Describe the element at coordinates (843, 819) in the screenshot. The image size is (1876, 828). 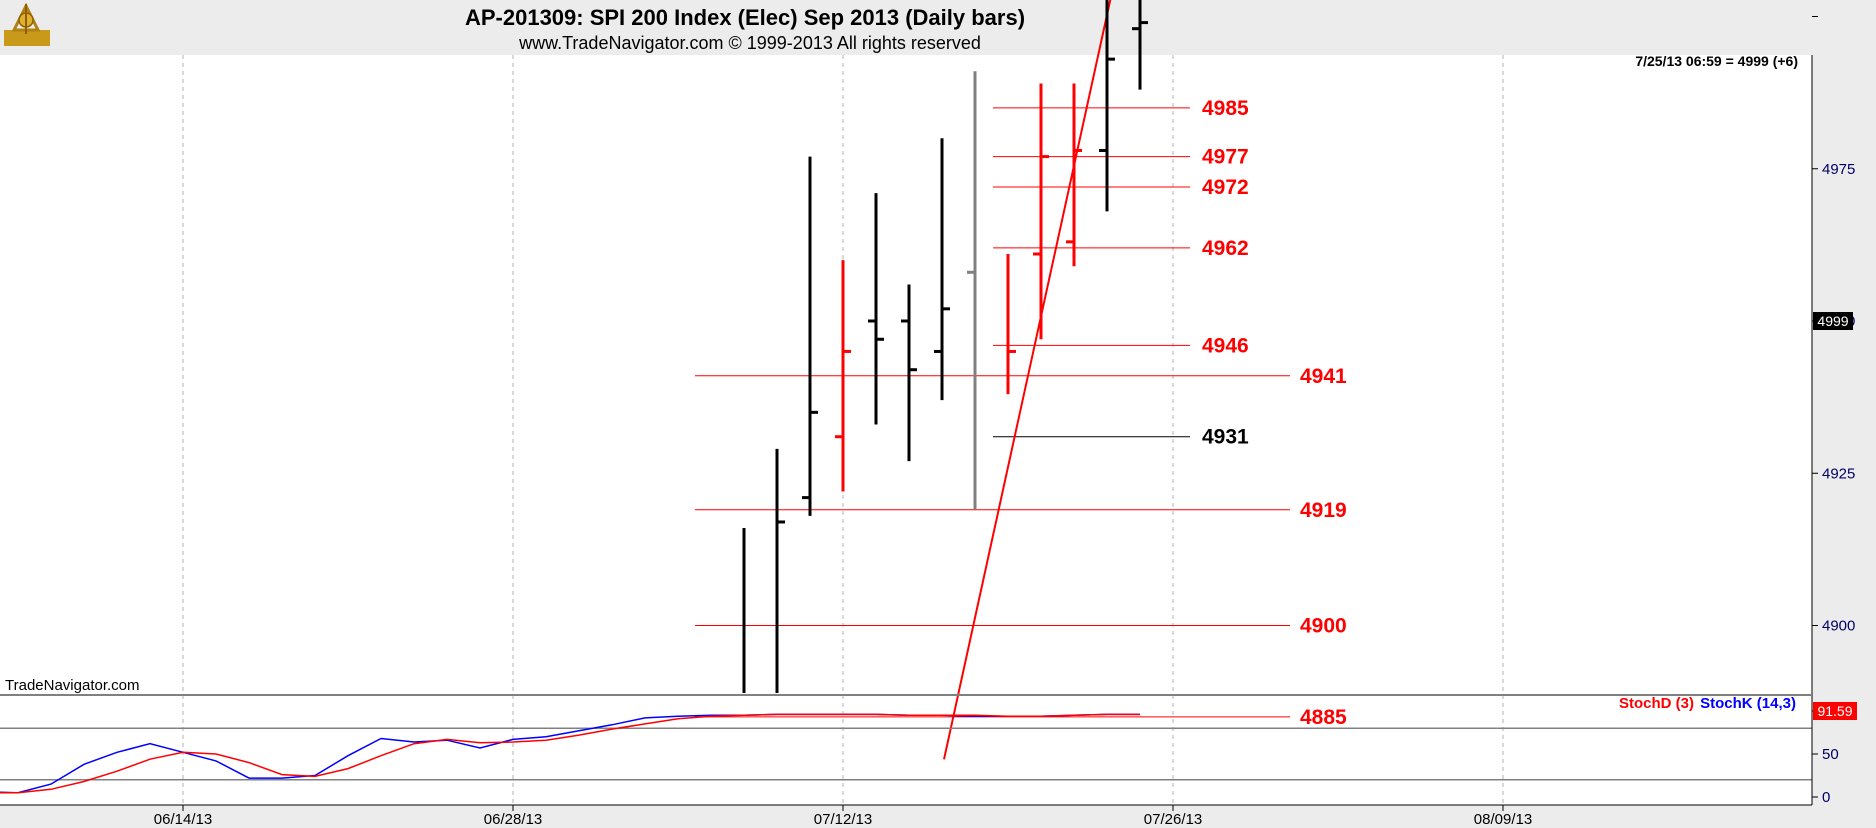
I see `date-tick-label: 07/12/13` at that location.